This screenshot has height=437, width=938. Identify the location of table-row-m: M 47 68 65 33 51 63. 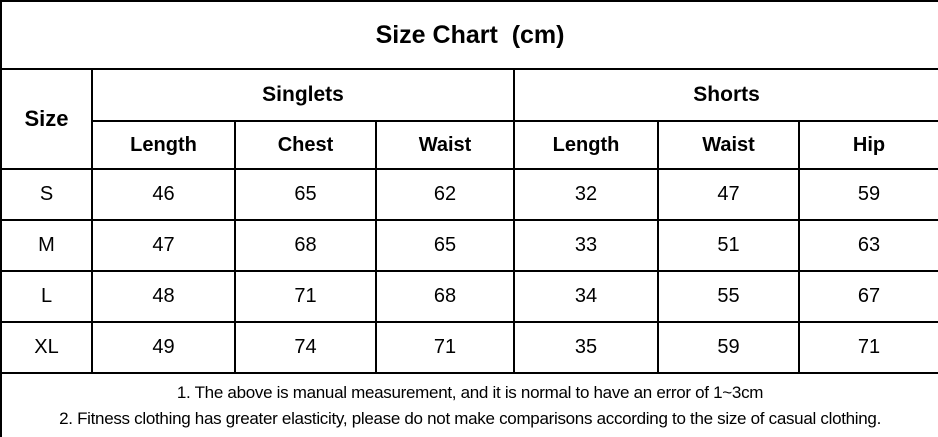
(469, 245).